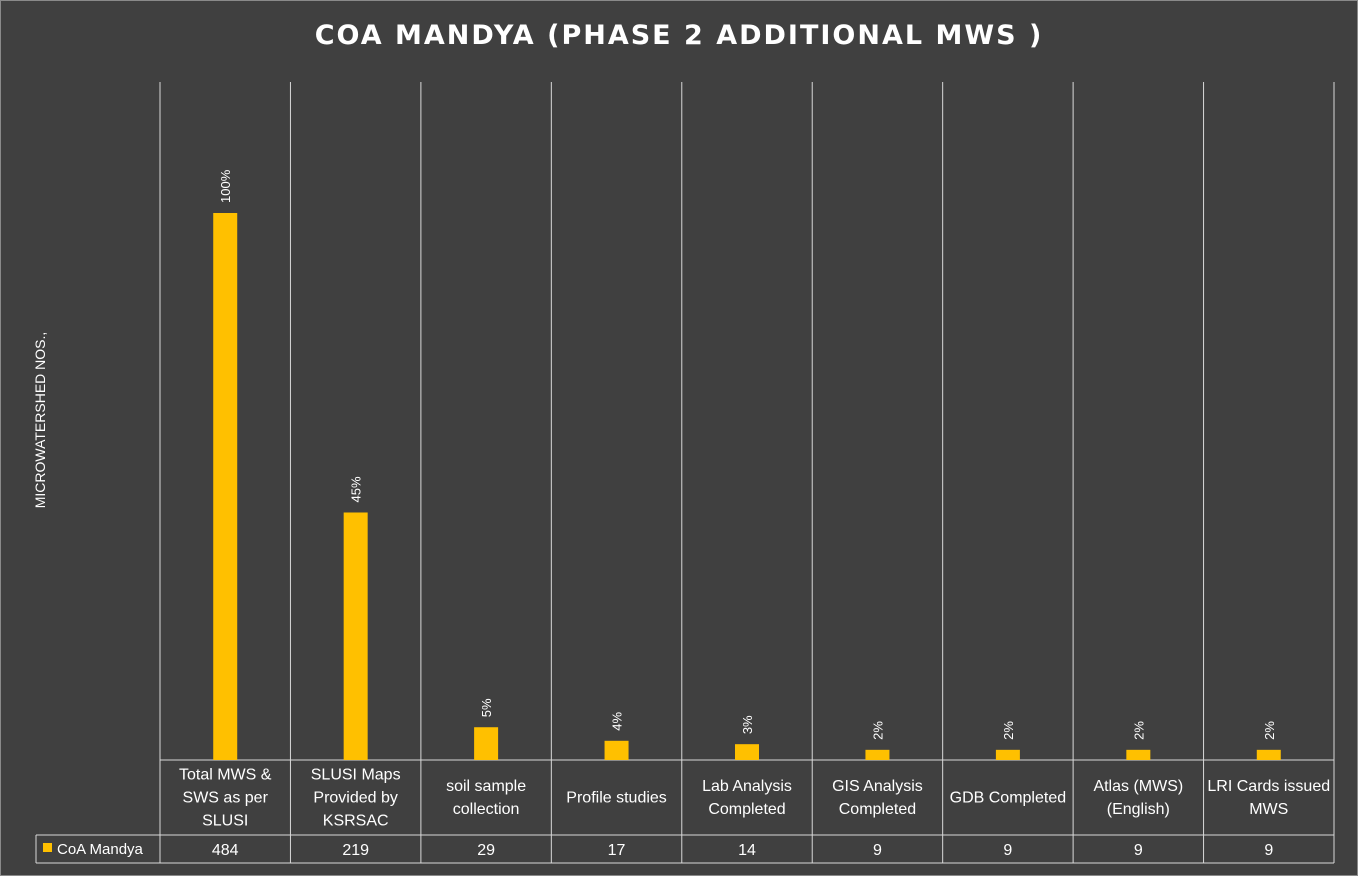 The height and width of the screenshot is (876, 1358). Describe the element at coordinates (679, 35) in the screenshot. I see `chart-title: COA MANDYA (PHASE 2 ADDITIONAL MWS )` at that location.